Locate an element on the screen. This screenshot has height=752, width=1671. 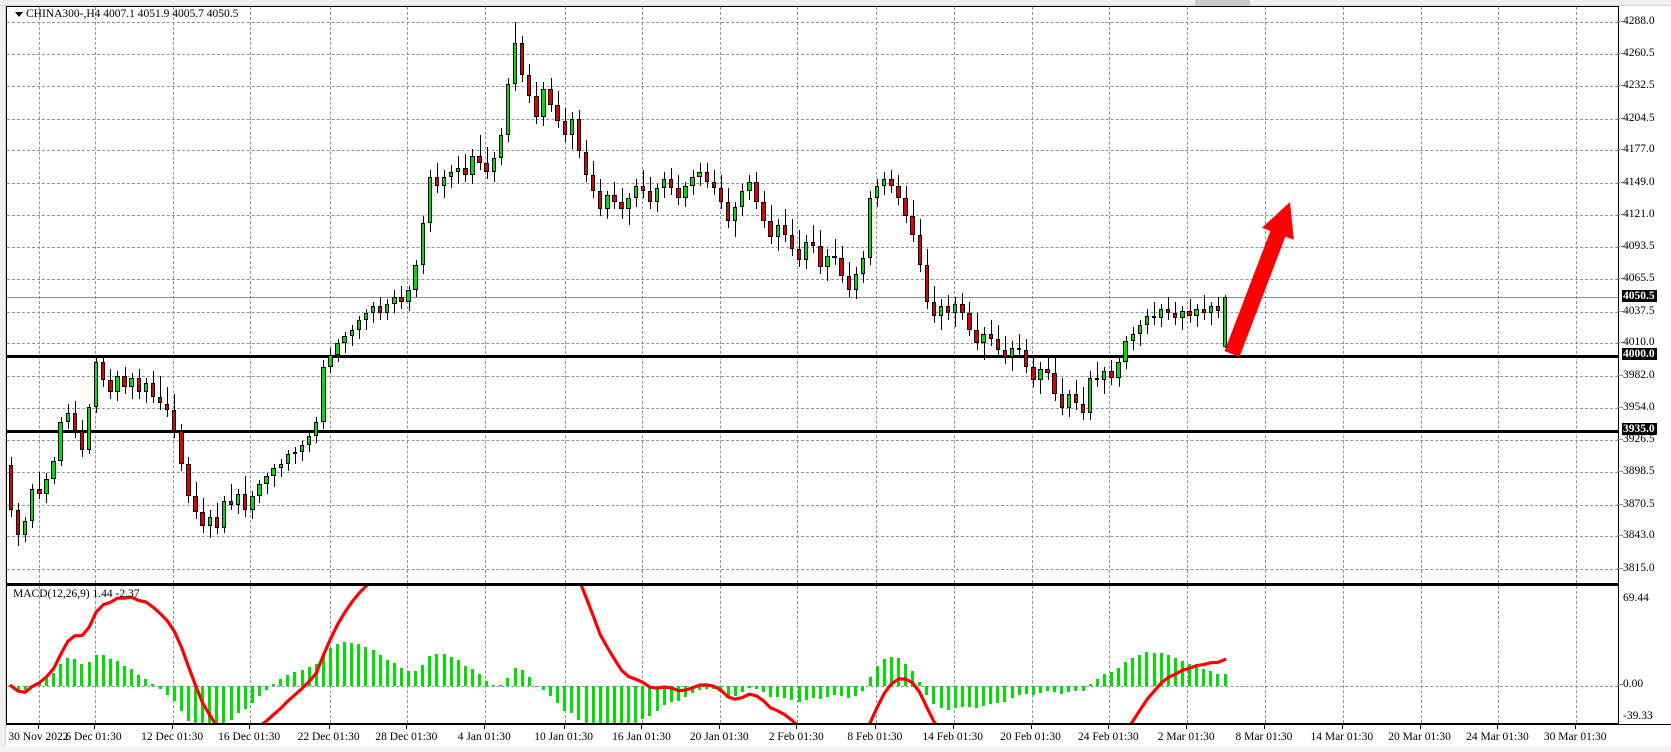
vertical-scrollbar is located at coordinates (3, 376).